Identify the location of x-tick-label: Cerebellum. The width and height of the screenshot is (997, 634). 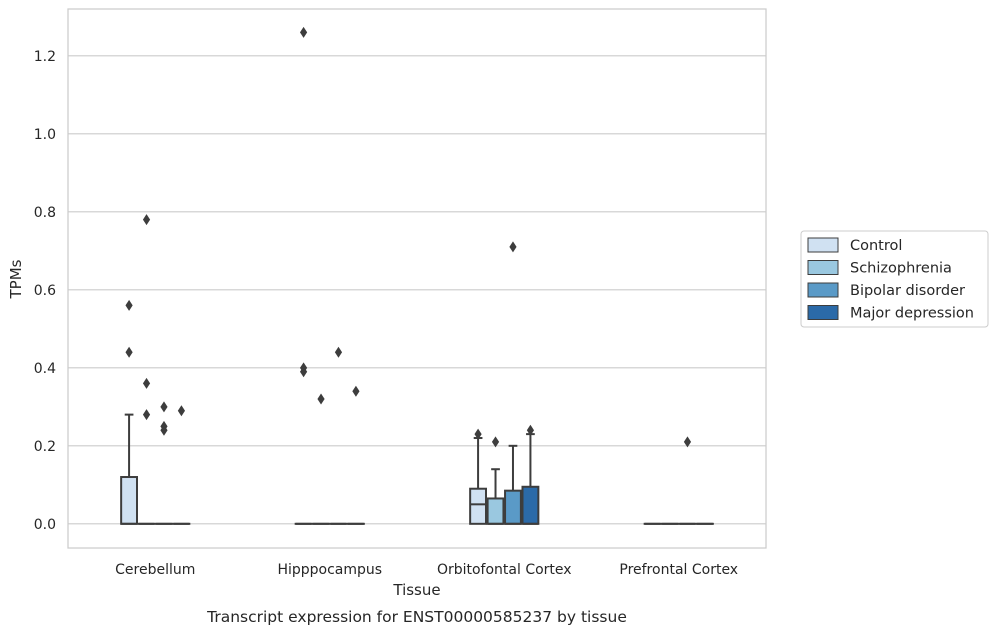
(155, 570).